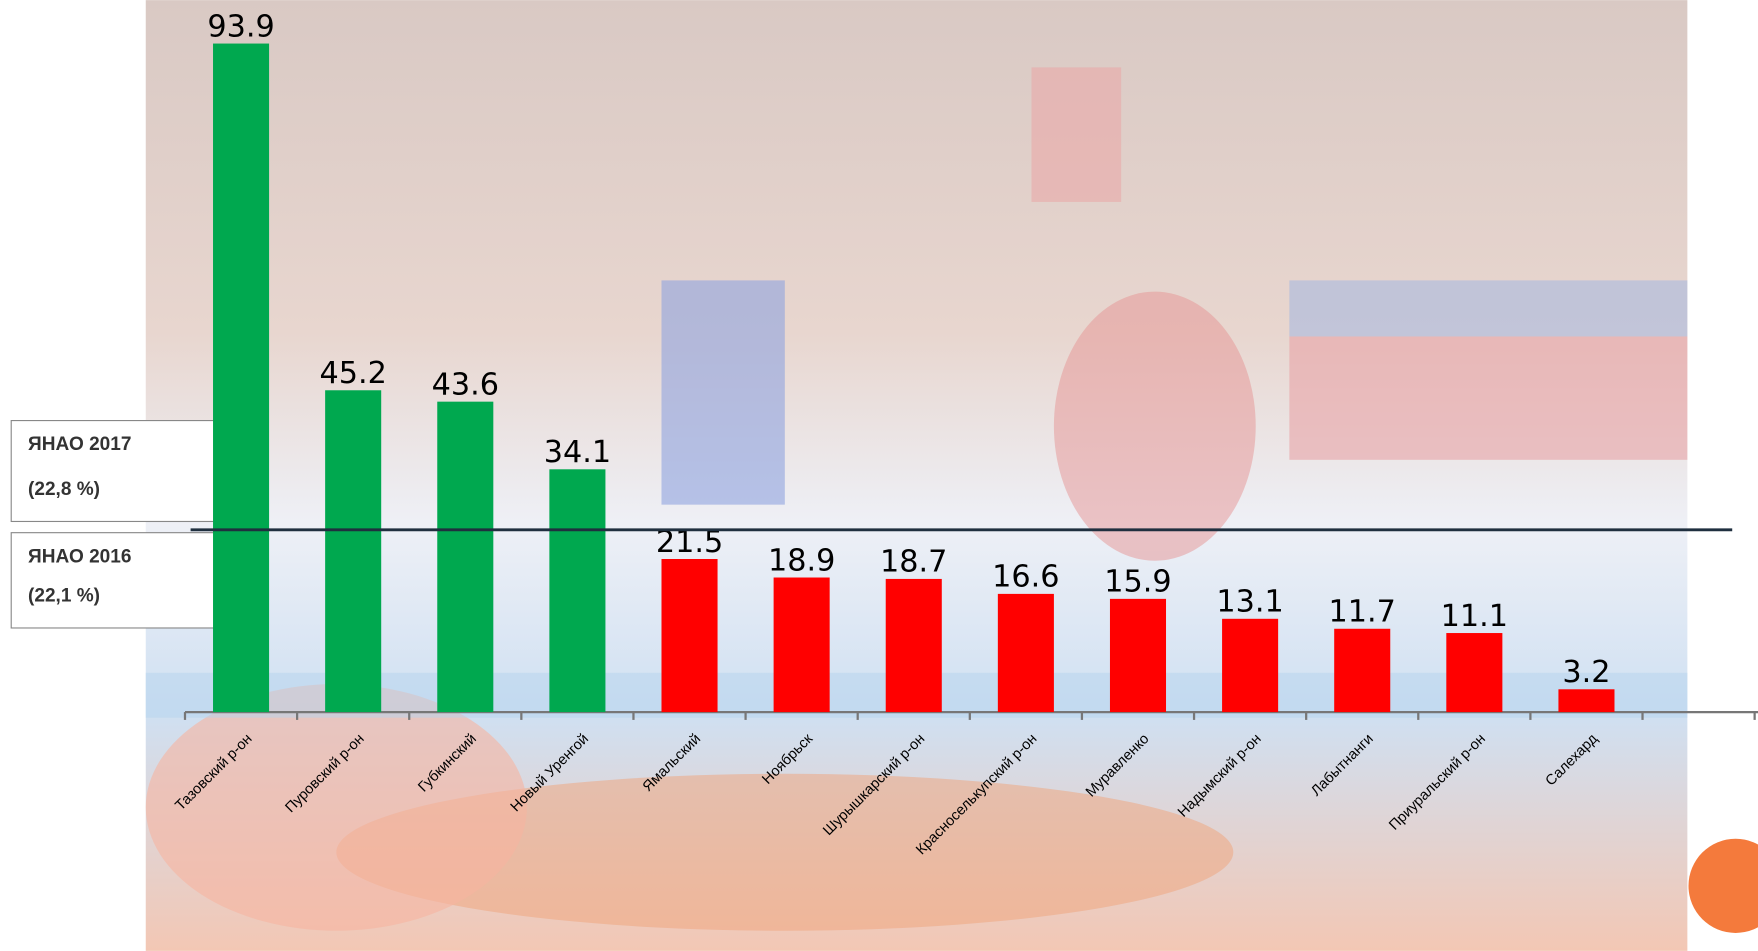 This screenshot has width=1758, height=951. What do you see at coordinates (577, 452) in the screenshot?
I see `value-label: 34.1` at bounding box center [577, 452].